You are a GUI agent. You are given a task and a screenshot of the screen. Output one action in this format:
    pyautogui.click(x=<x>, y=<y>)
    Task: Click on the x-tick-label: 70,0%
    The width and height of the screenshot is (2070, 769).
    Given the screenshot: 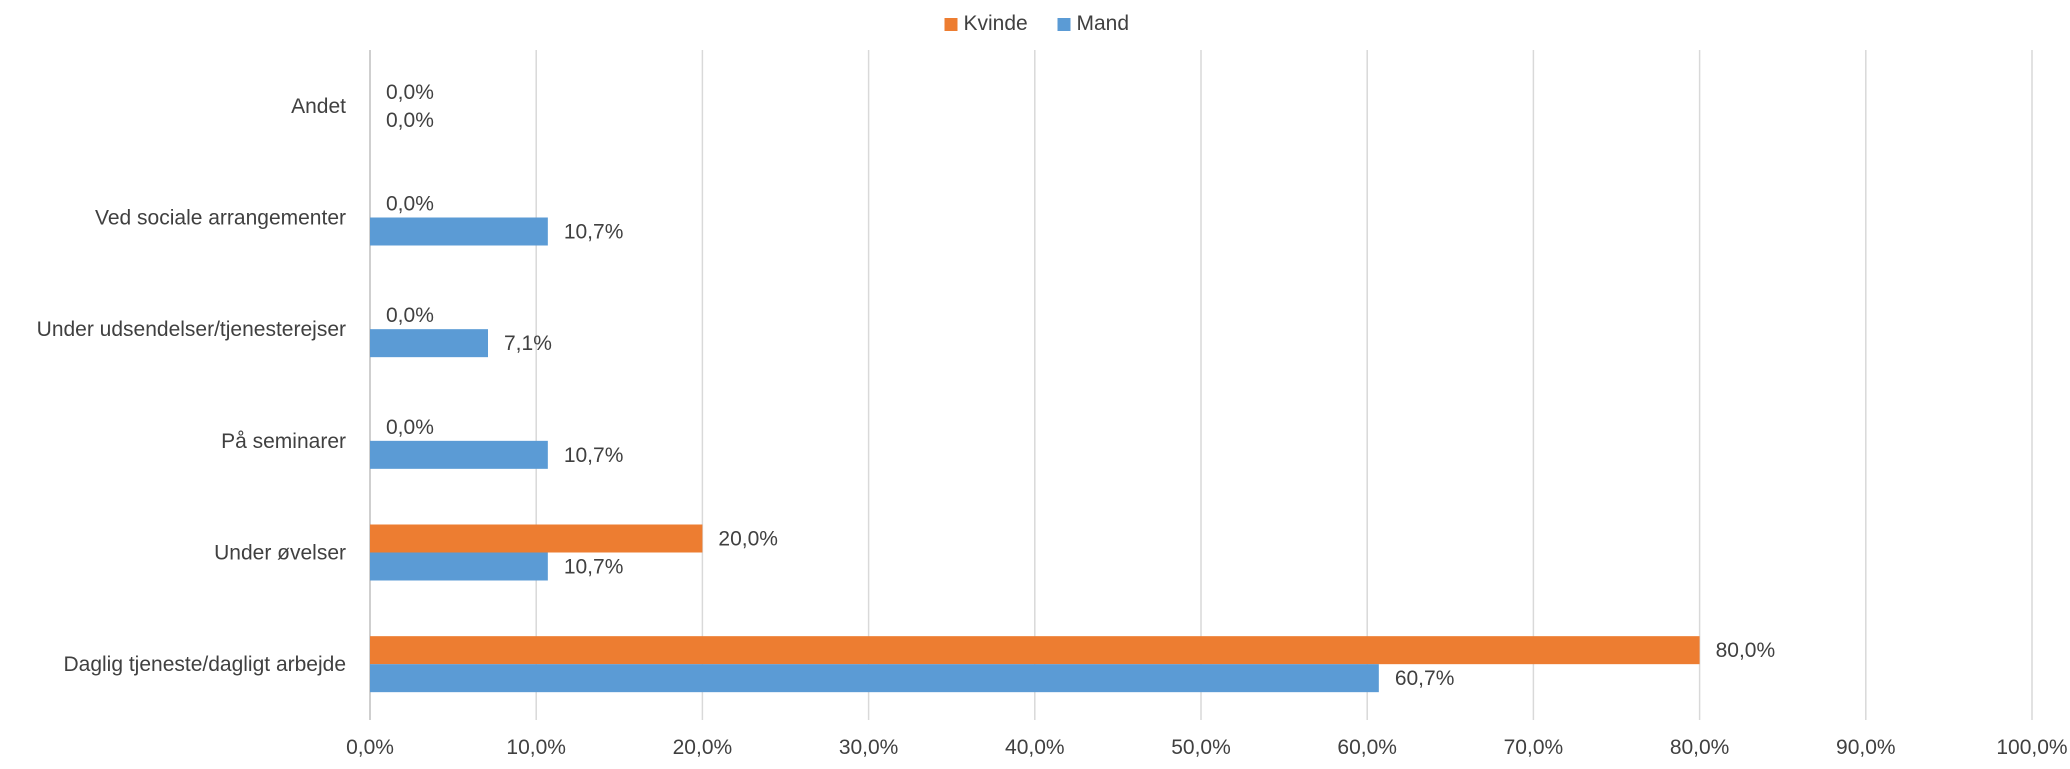 What is the action you would take?
    pyautogui.click(x=1534, y=747)
    